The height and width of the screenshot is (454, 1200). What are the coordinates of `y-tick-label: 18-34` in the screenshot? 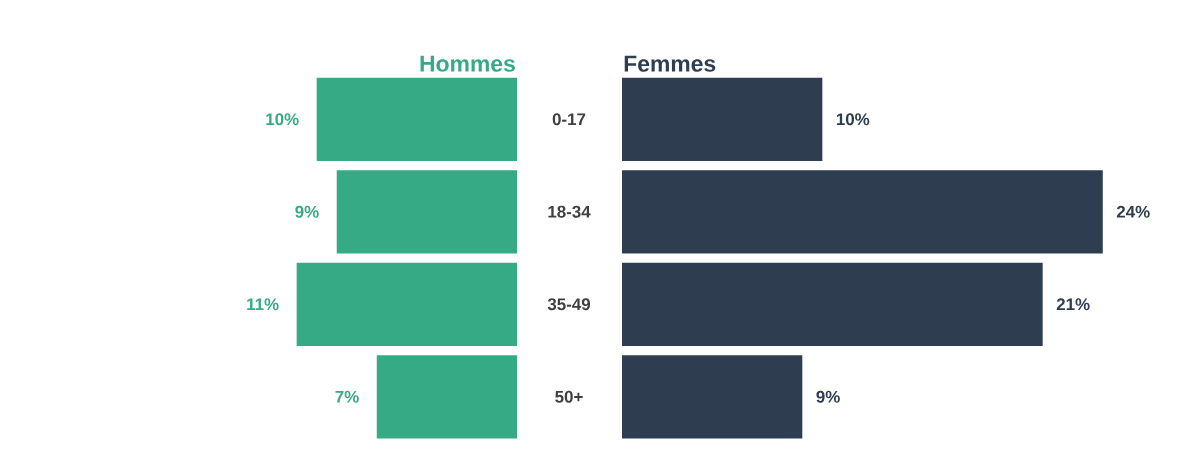 It's located at (569, 211).